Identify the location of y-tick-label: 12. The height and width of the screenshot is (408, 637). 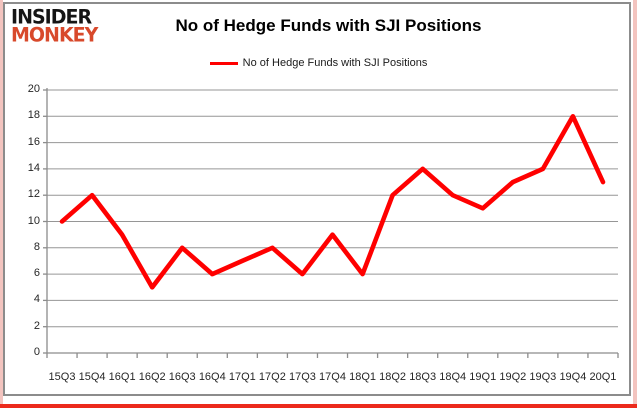
(33, 194).